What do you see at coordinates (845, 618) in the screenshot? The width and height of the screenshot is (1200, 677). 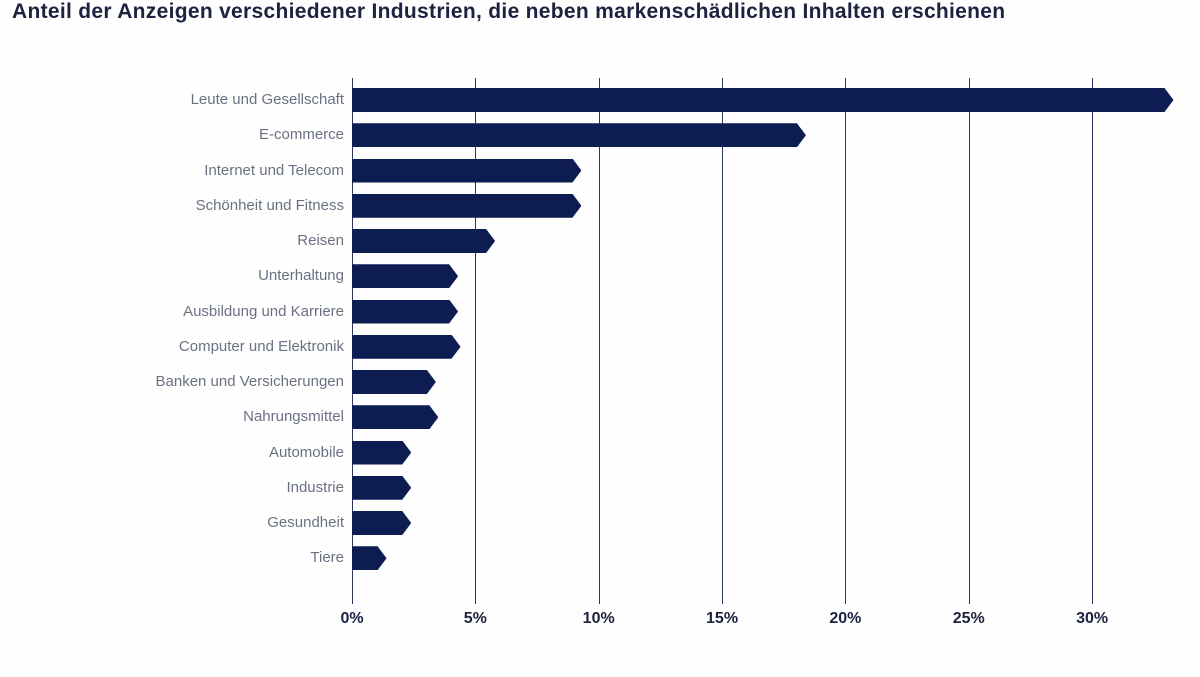 I see `x-axis-tick-label: 20%` at bounding box center [845, 618].